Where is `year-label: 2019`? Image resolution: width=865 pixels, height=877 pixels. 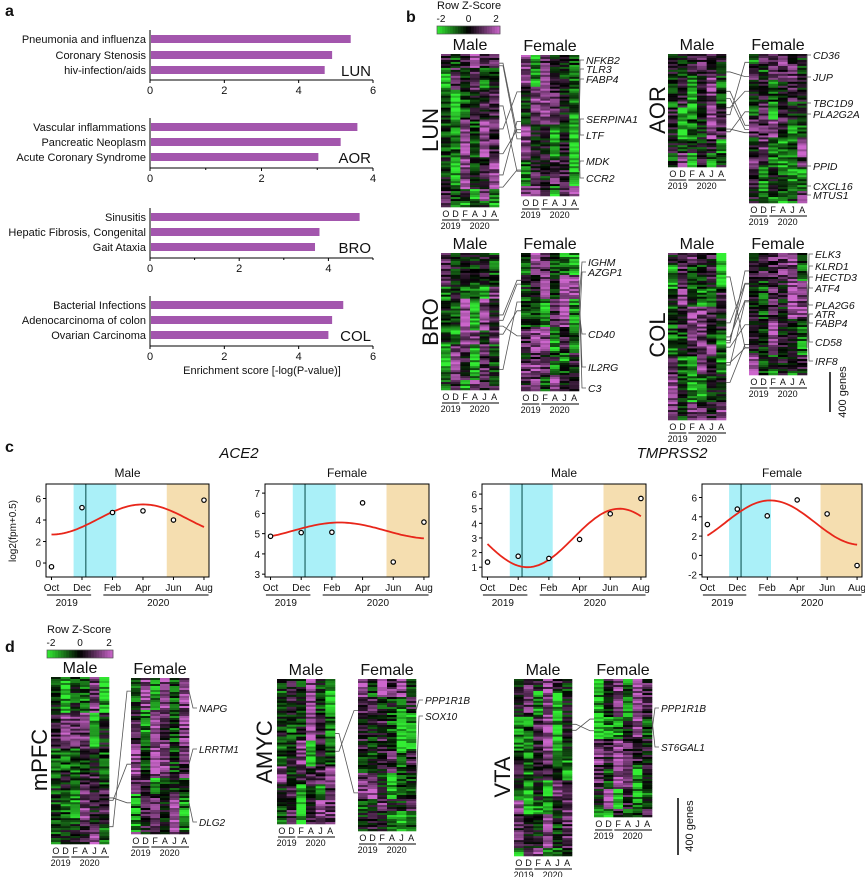
year-label: 2019 is located at coordinates (61, 863).